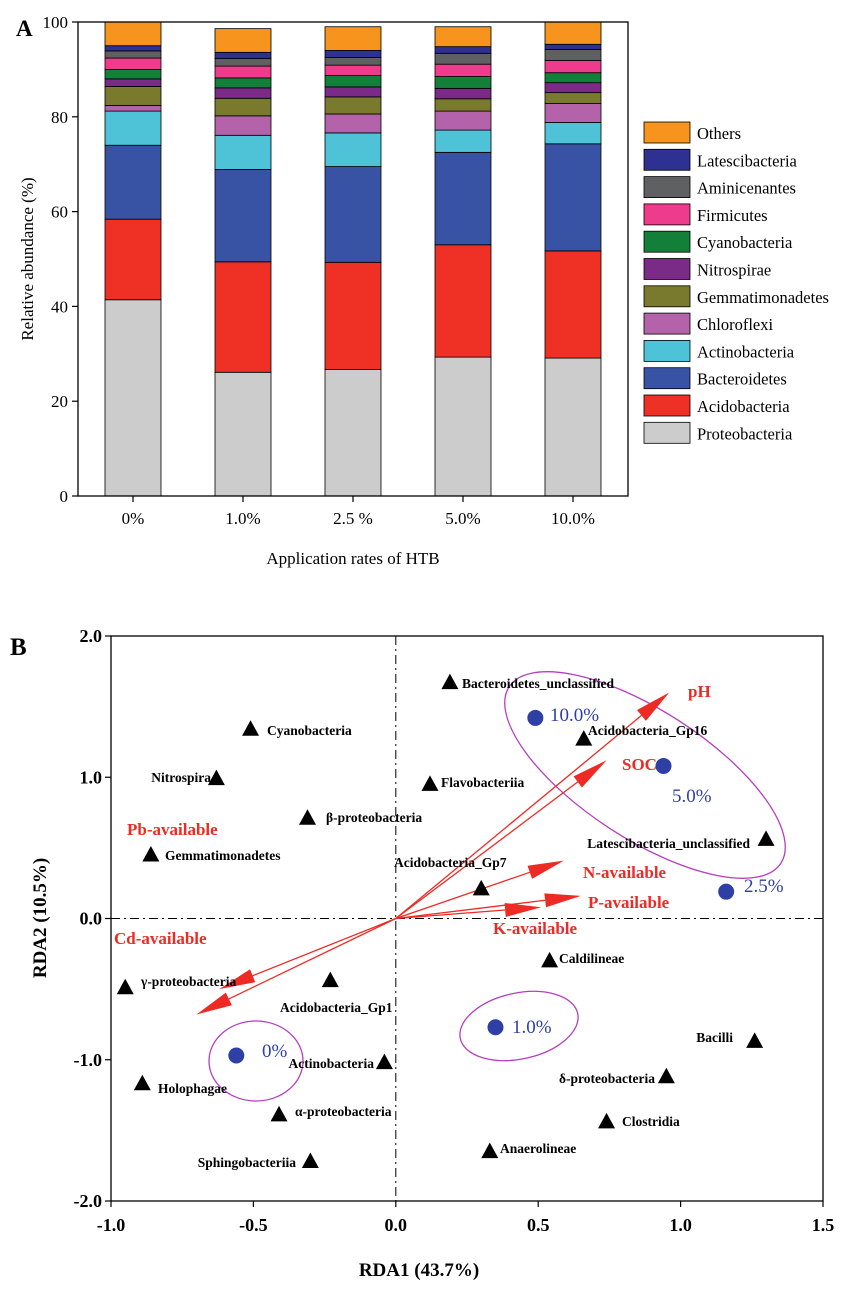 The width and height of the screenshot is (858, 1291). I want to click on treatment-label-0: 0%, so click(275, 1051).